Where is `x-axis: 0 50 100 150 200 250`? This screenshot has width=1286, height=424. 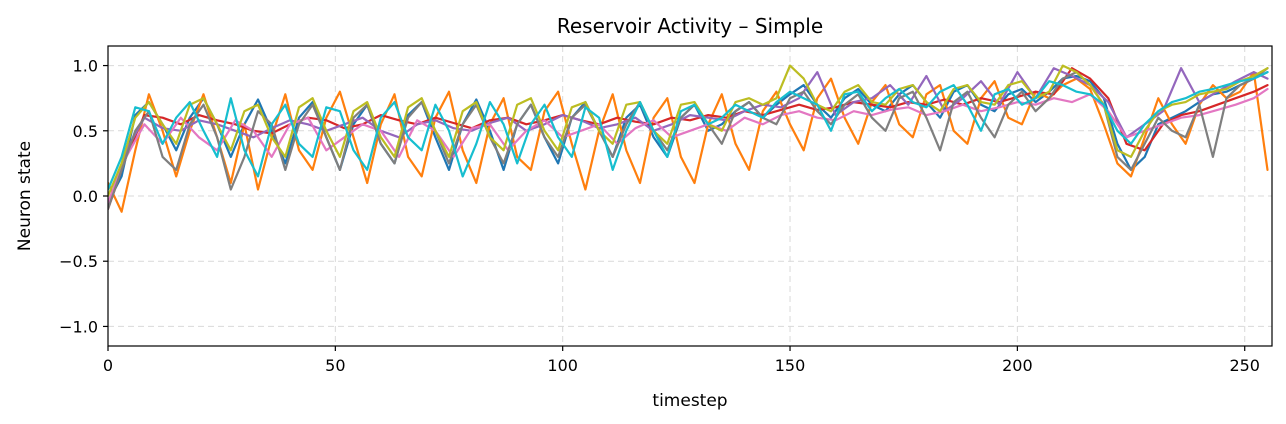 x-axis: 0 50 100 150 200 250 is located at coordinates (681, 360).